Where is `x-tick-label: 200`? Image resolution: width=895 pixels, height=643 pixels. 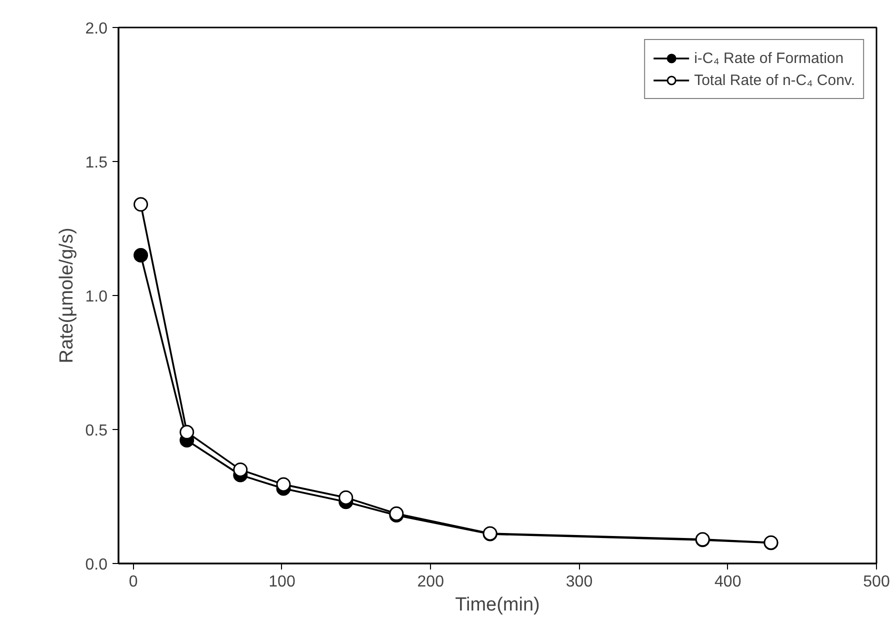 x-tick-label: 200 is located at coordinates (430, 582).